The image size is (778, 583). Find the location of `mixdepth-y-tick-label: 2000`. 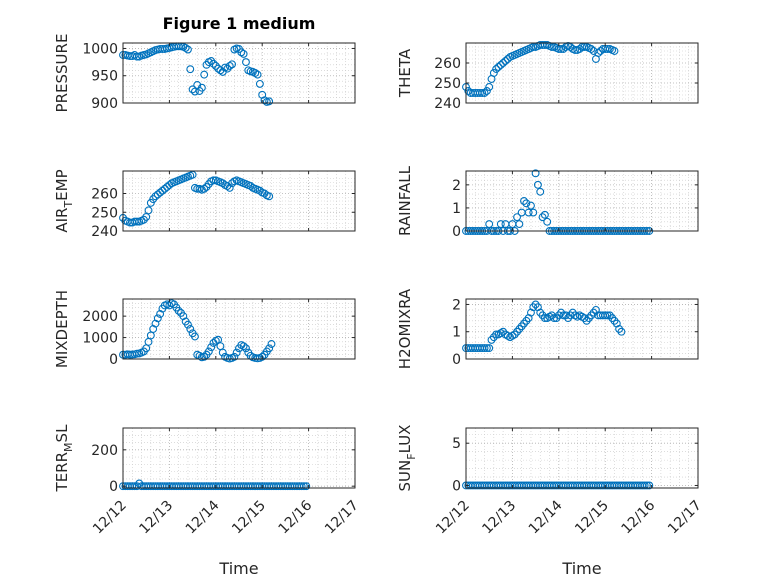

mixdepth-y-tick-label: 2000 is located at coordinates (100, 317).